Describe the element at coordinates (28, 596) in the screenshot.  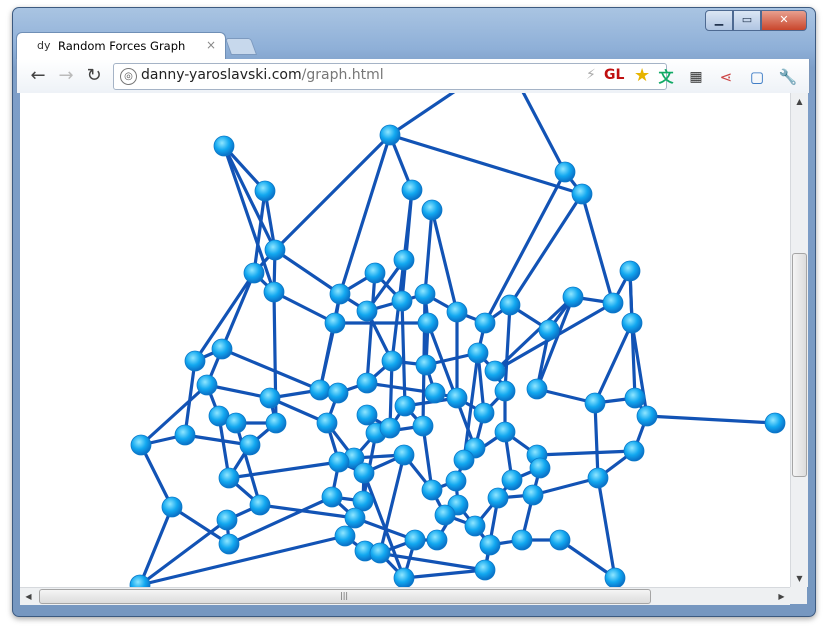
I see `scroll-left-arrow-icon: ◀` at that location.